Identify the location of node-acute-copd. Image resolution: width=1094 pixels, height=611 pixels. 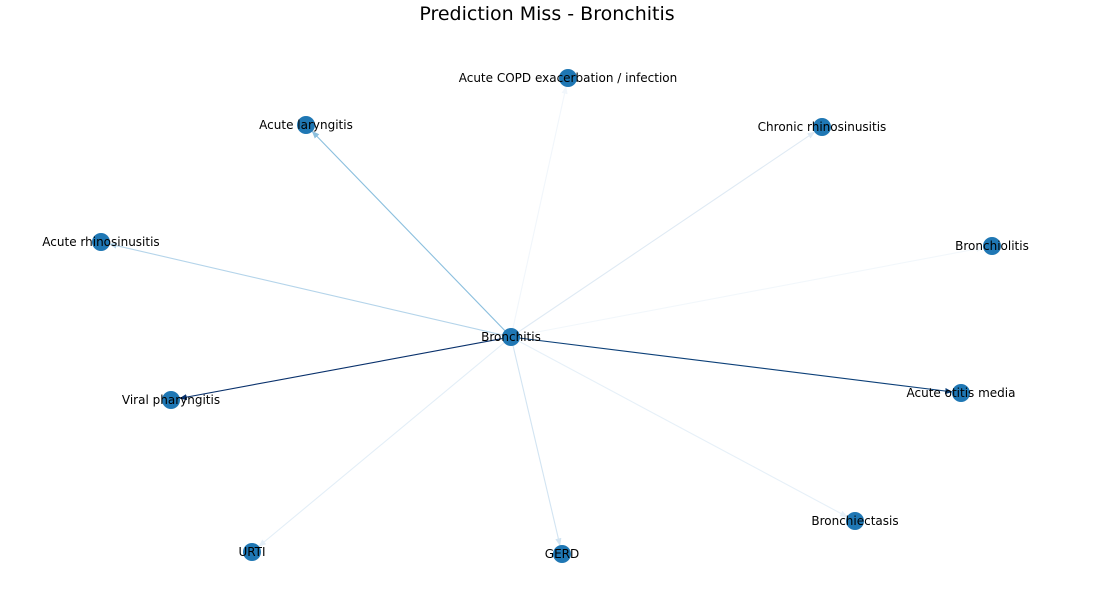
(568, 78).